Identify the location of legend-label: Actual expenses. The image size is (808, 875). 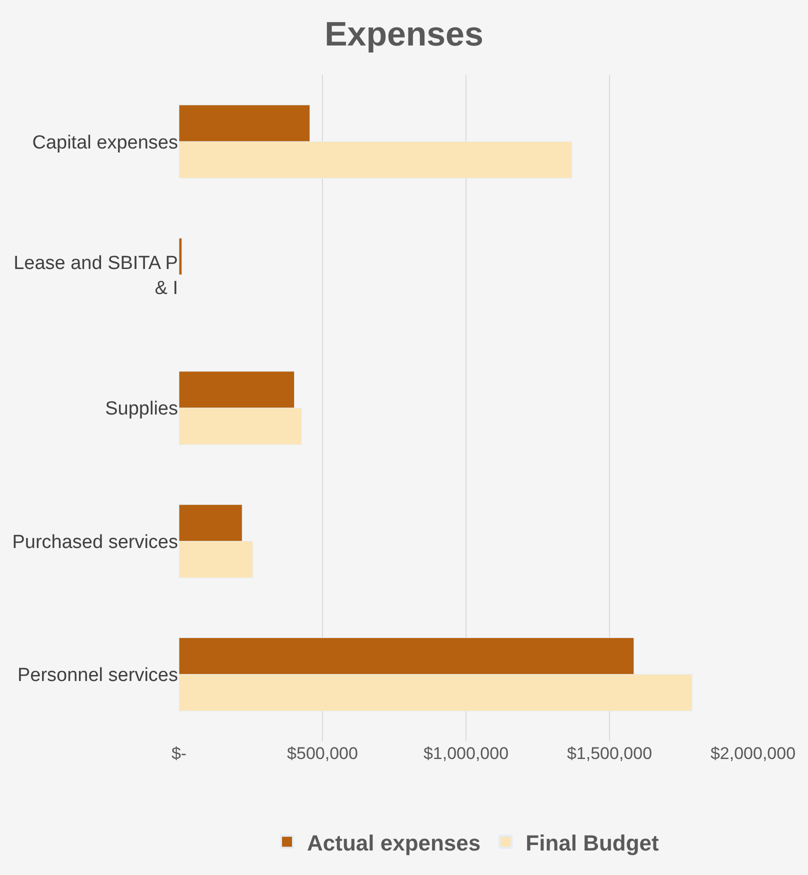
(394, 843).